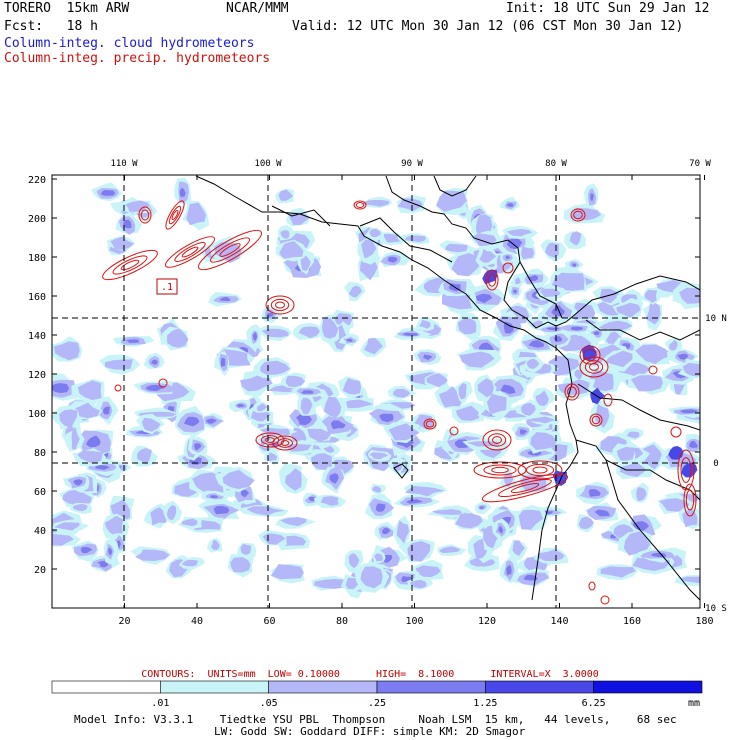  I want to click on lon-label-1: 100 W, so click(268, 164).